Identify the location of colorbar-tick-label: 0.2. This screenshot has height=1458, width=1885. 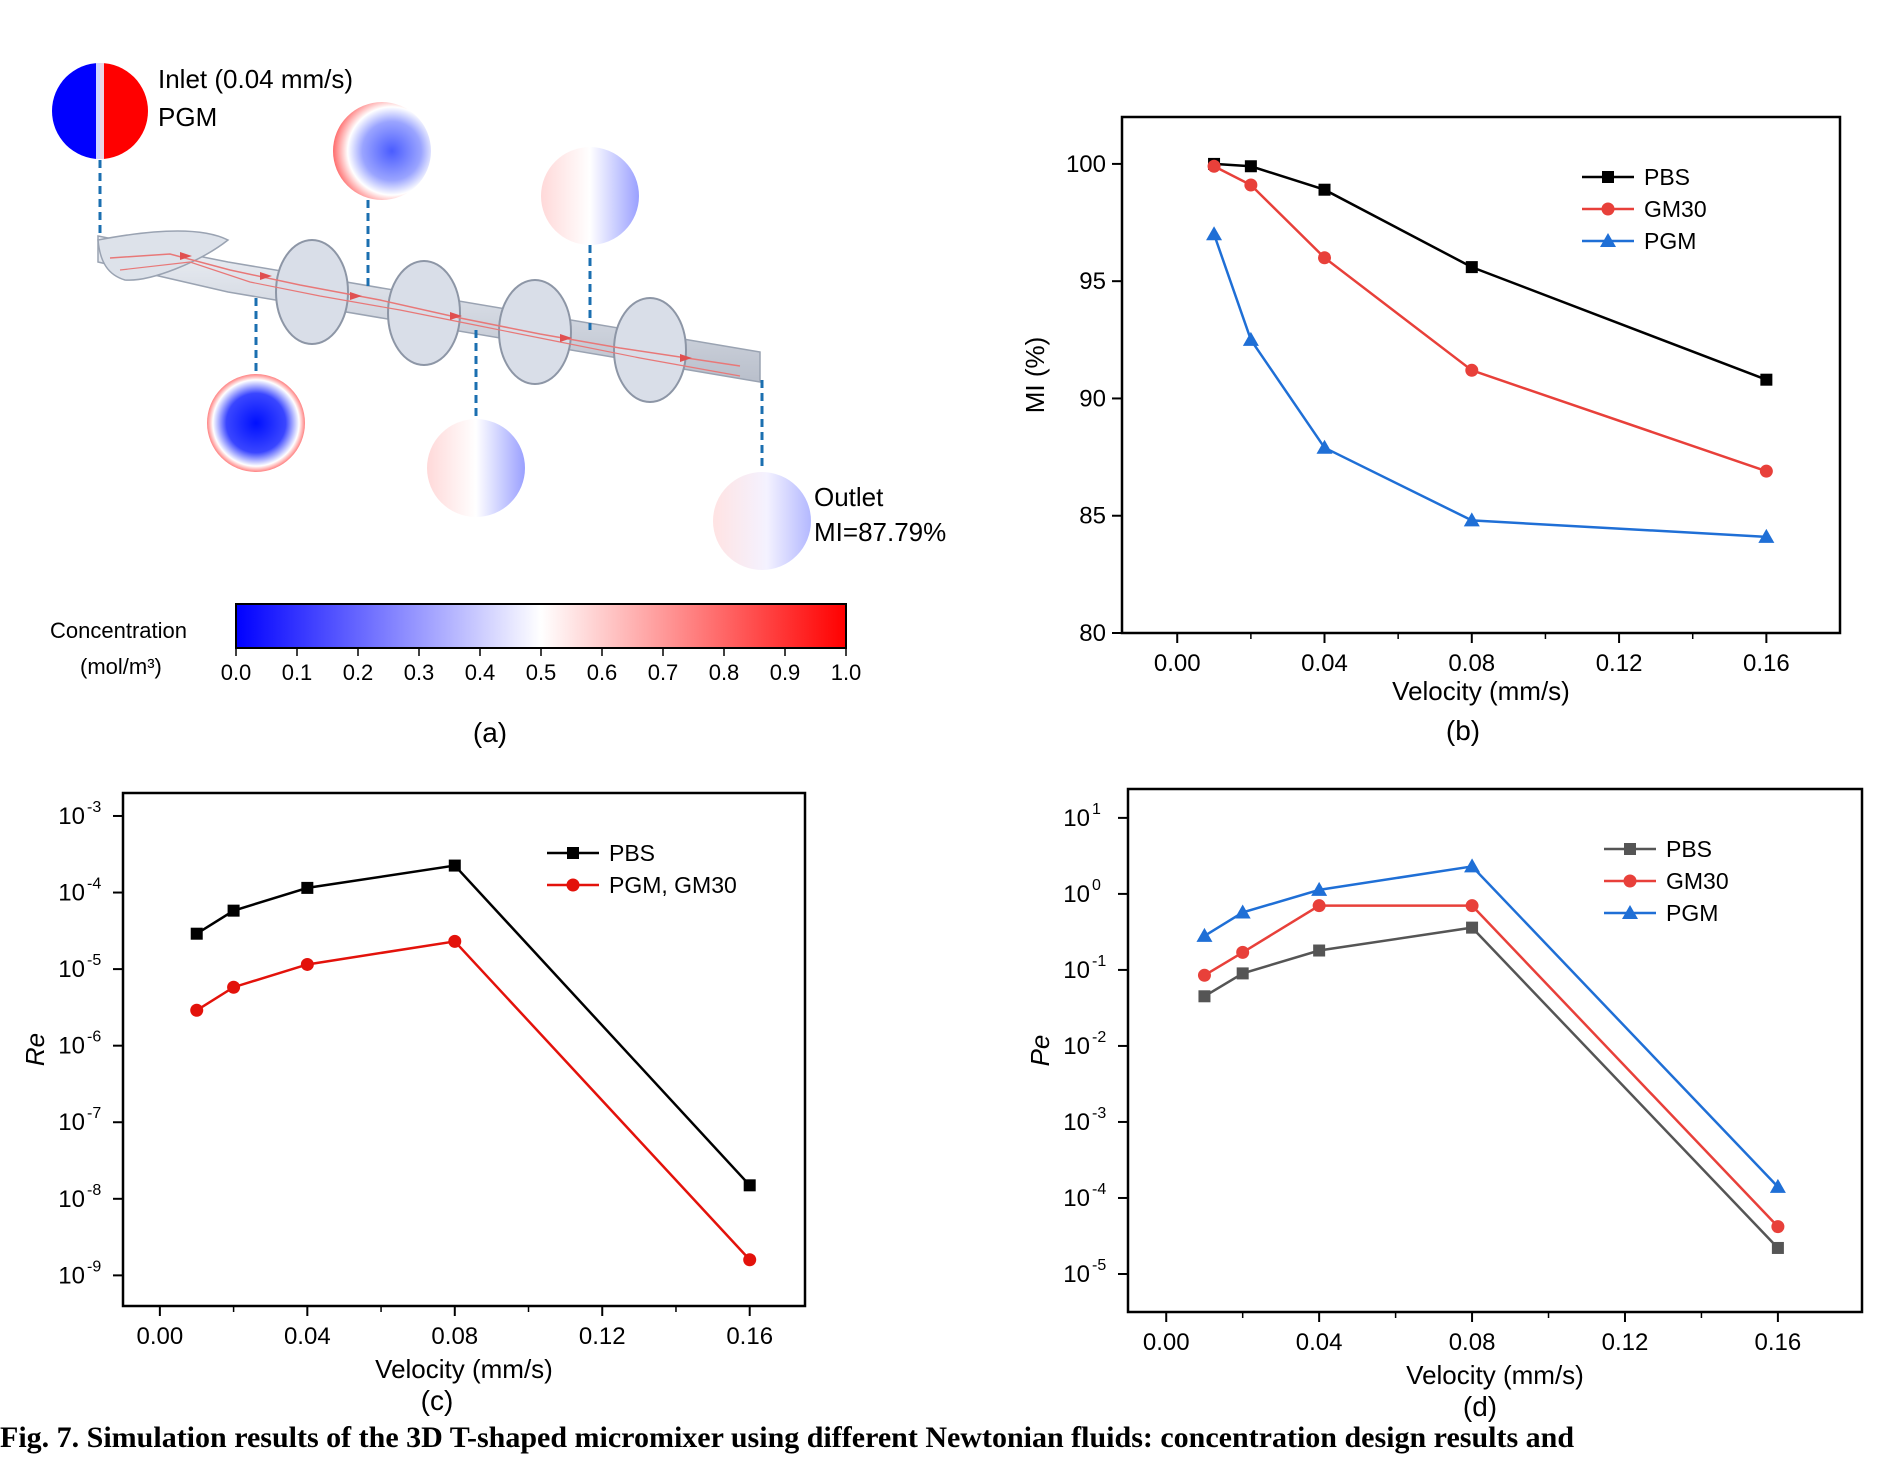
(358, 672).